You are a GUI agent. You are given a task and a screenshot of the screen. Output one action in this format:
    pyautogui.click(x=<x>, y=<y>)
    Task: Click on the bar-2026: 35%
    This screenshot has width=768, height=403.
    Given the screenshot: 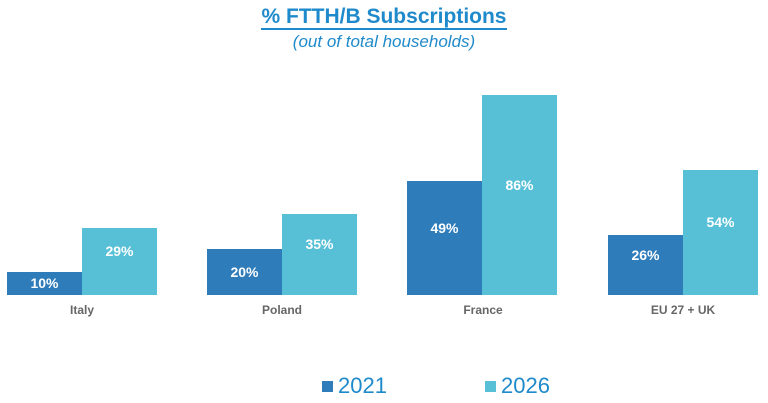 What is the action you would take?
    pyautogui.click(x=319, y=254)
    